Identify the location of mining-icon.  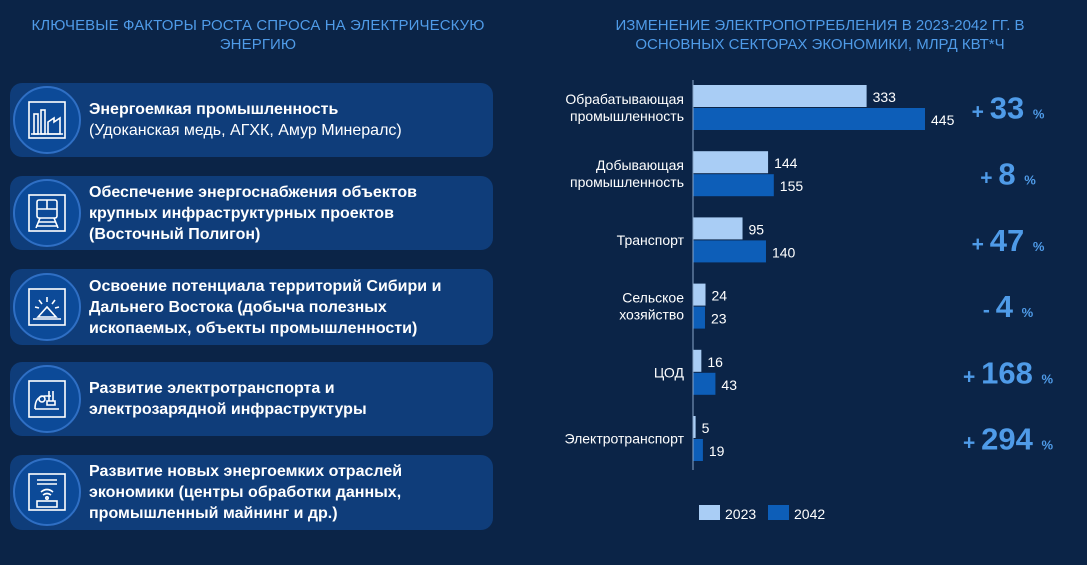
(47, 307).